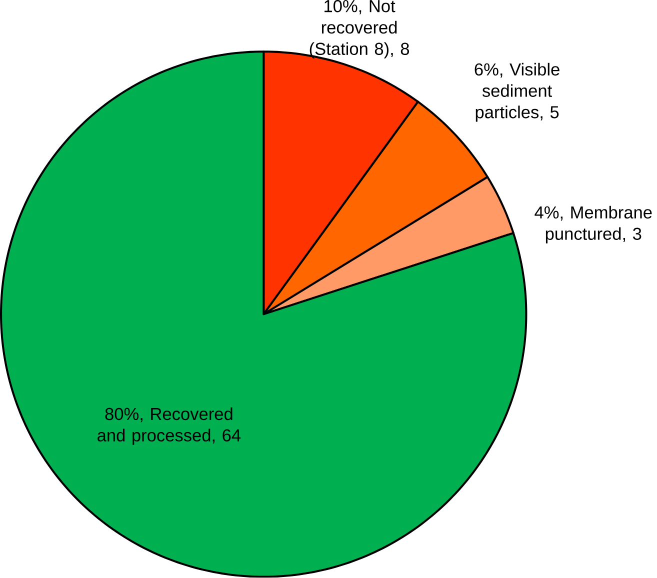  What do you see at coordinates (517, 92) in the screenshot?
I see `slice-label: 6%, Visible sediment particles, 5` at bounding box center [517, 92].